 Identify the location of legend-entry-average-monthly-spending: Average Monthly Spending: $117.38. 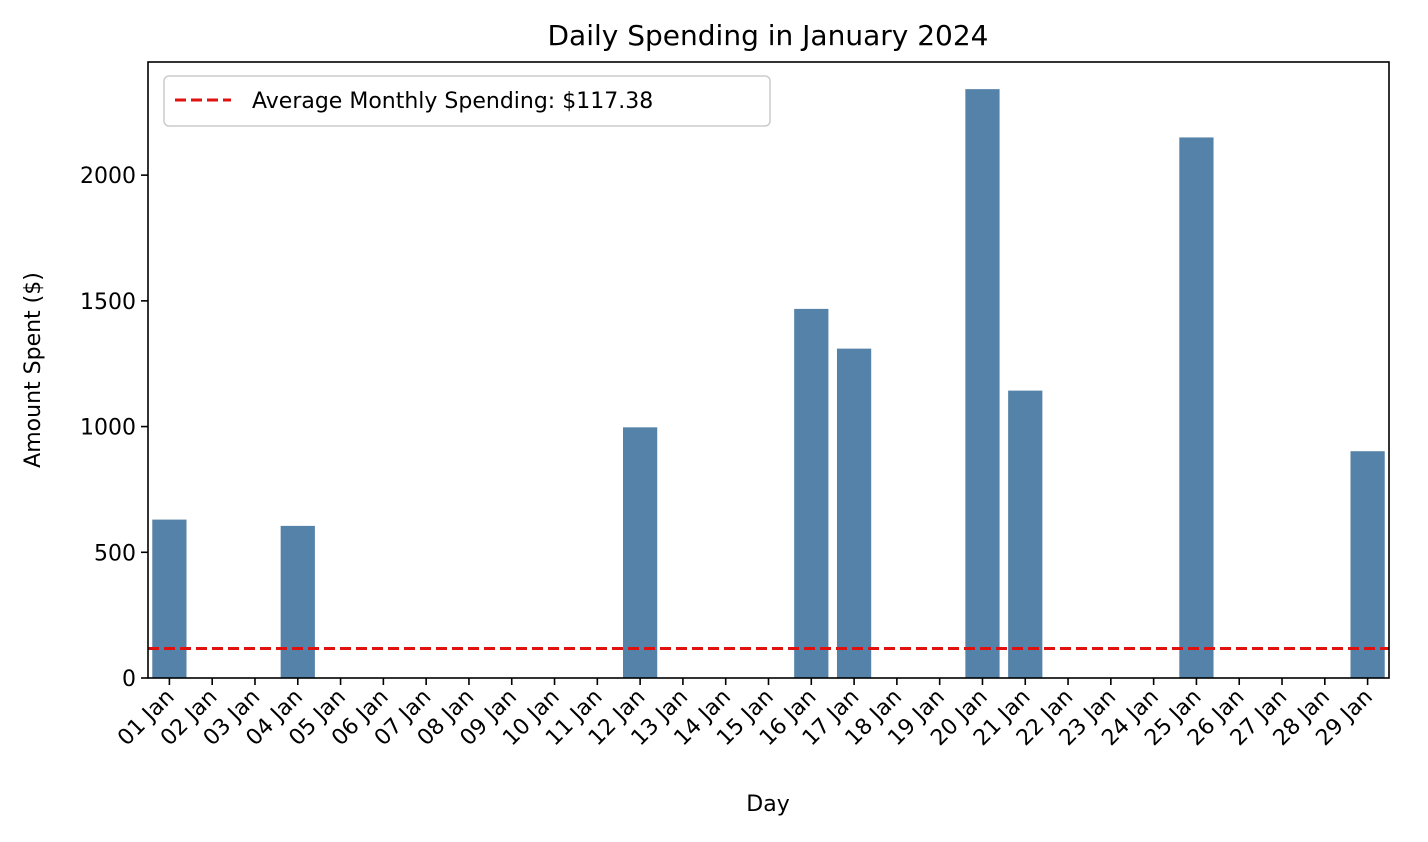
(452, 101).